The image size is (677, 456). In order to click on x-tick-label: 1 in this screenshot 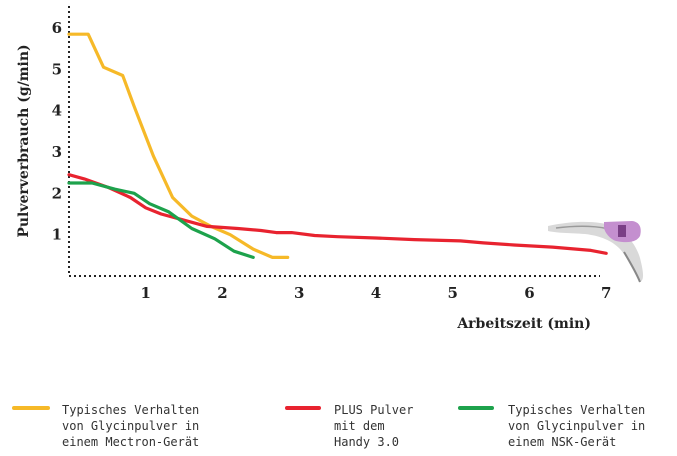, I will do `click(145, 293)`.